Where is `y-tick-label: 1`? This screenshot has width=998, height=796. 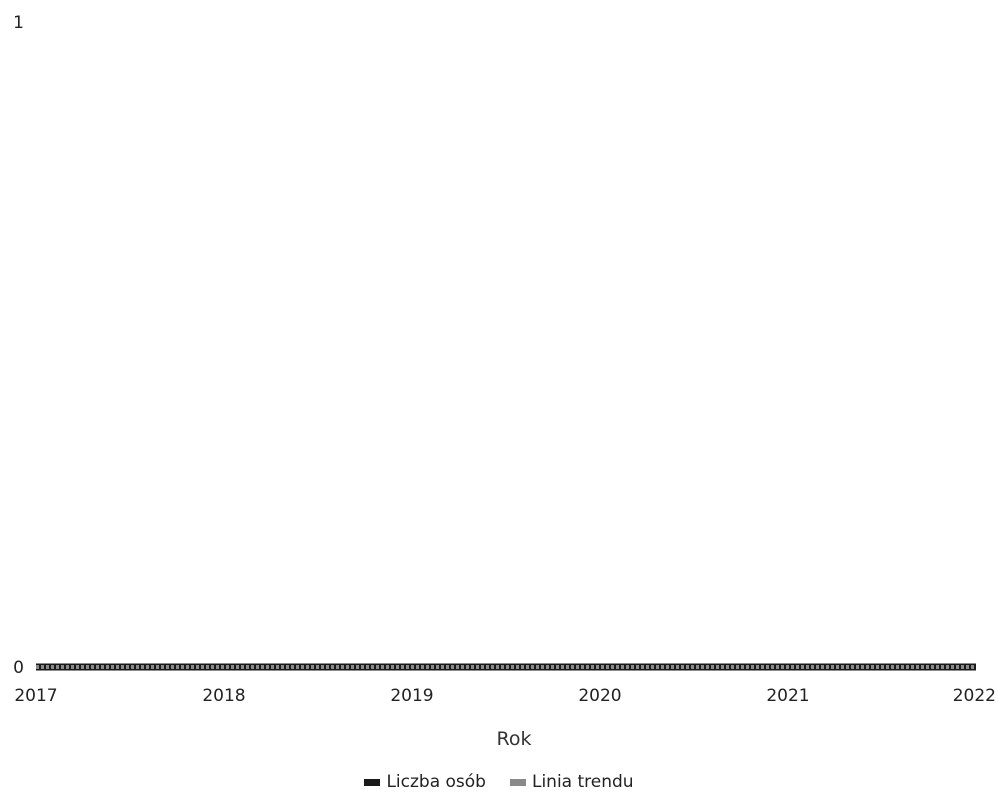 y-tick-label: 1 is located at coordinates (18, 23).